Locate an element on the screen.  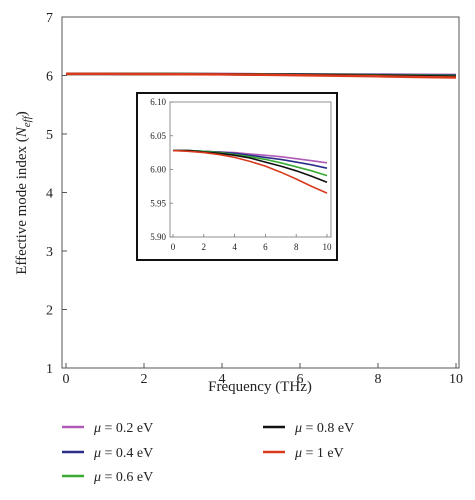
x-tick-label: 0 is located at coordinates (66, 379).